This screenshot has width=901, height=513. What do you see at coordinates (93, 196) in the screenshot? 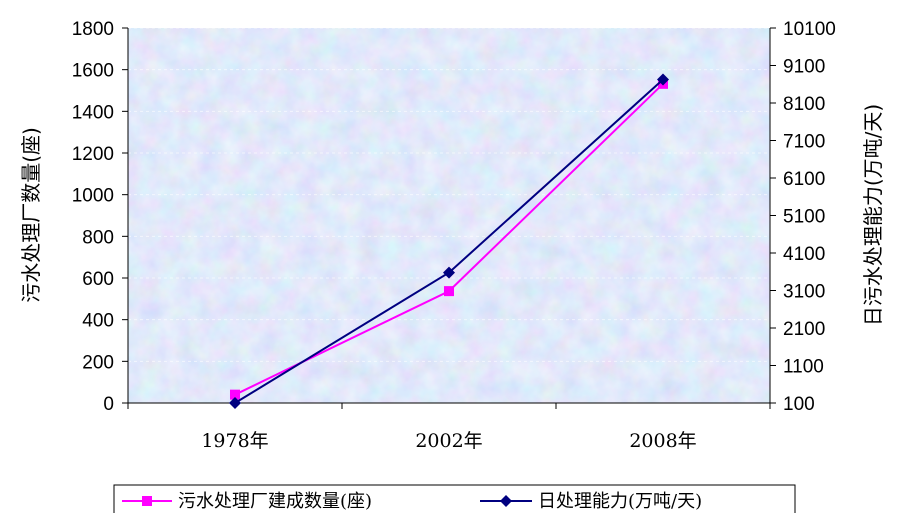
I see `left-tick-label: 1000` at bounding box center [93, 196].